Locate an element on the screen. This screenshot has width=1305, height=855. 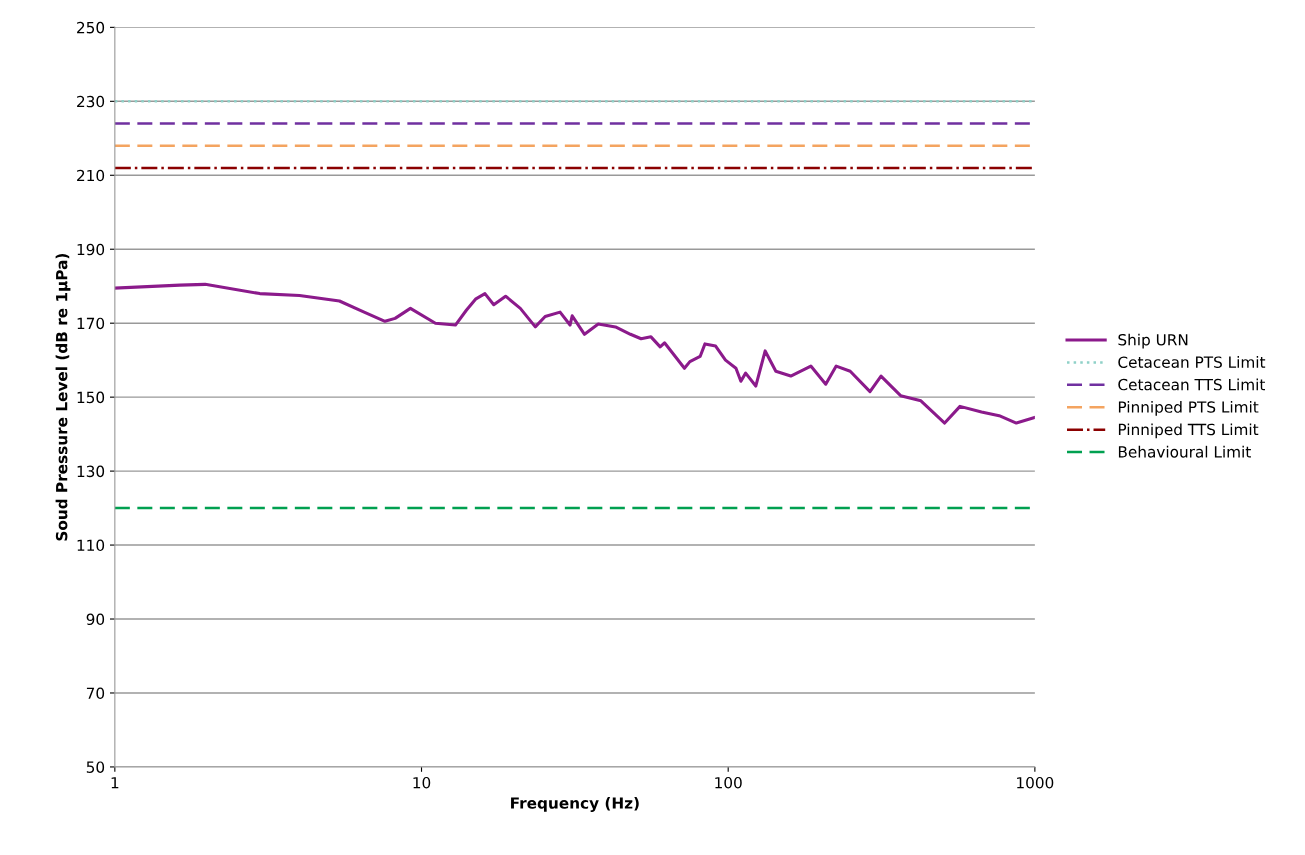
x-axis-title: Frequency (Hz) is located at coordinates (575, 804).